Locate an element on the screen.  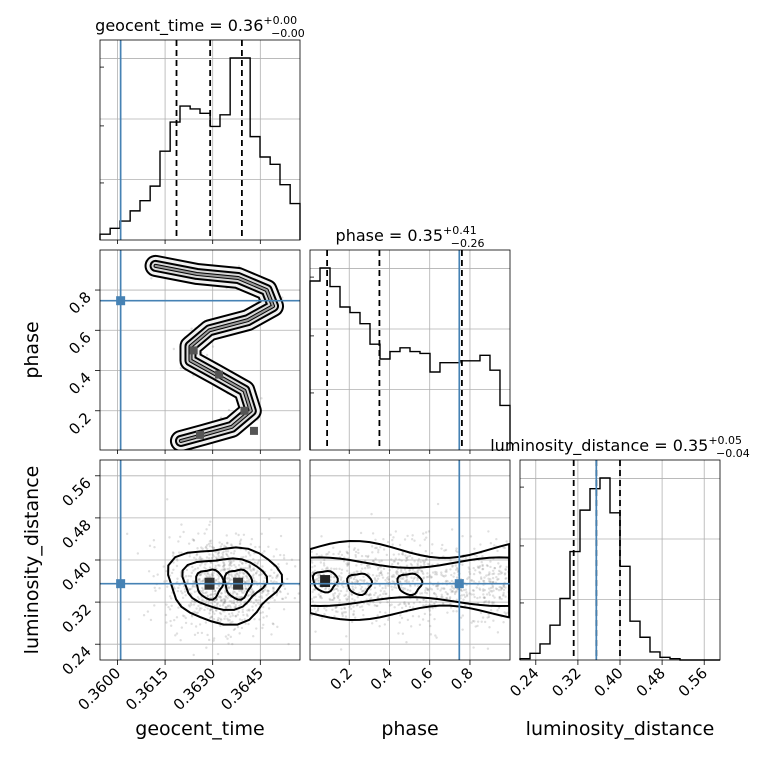
xlabel-phase: phase is located at coordinates (409, 729).